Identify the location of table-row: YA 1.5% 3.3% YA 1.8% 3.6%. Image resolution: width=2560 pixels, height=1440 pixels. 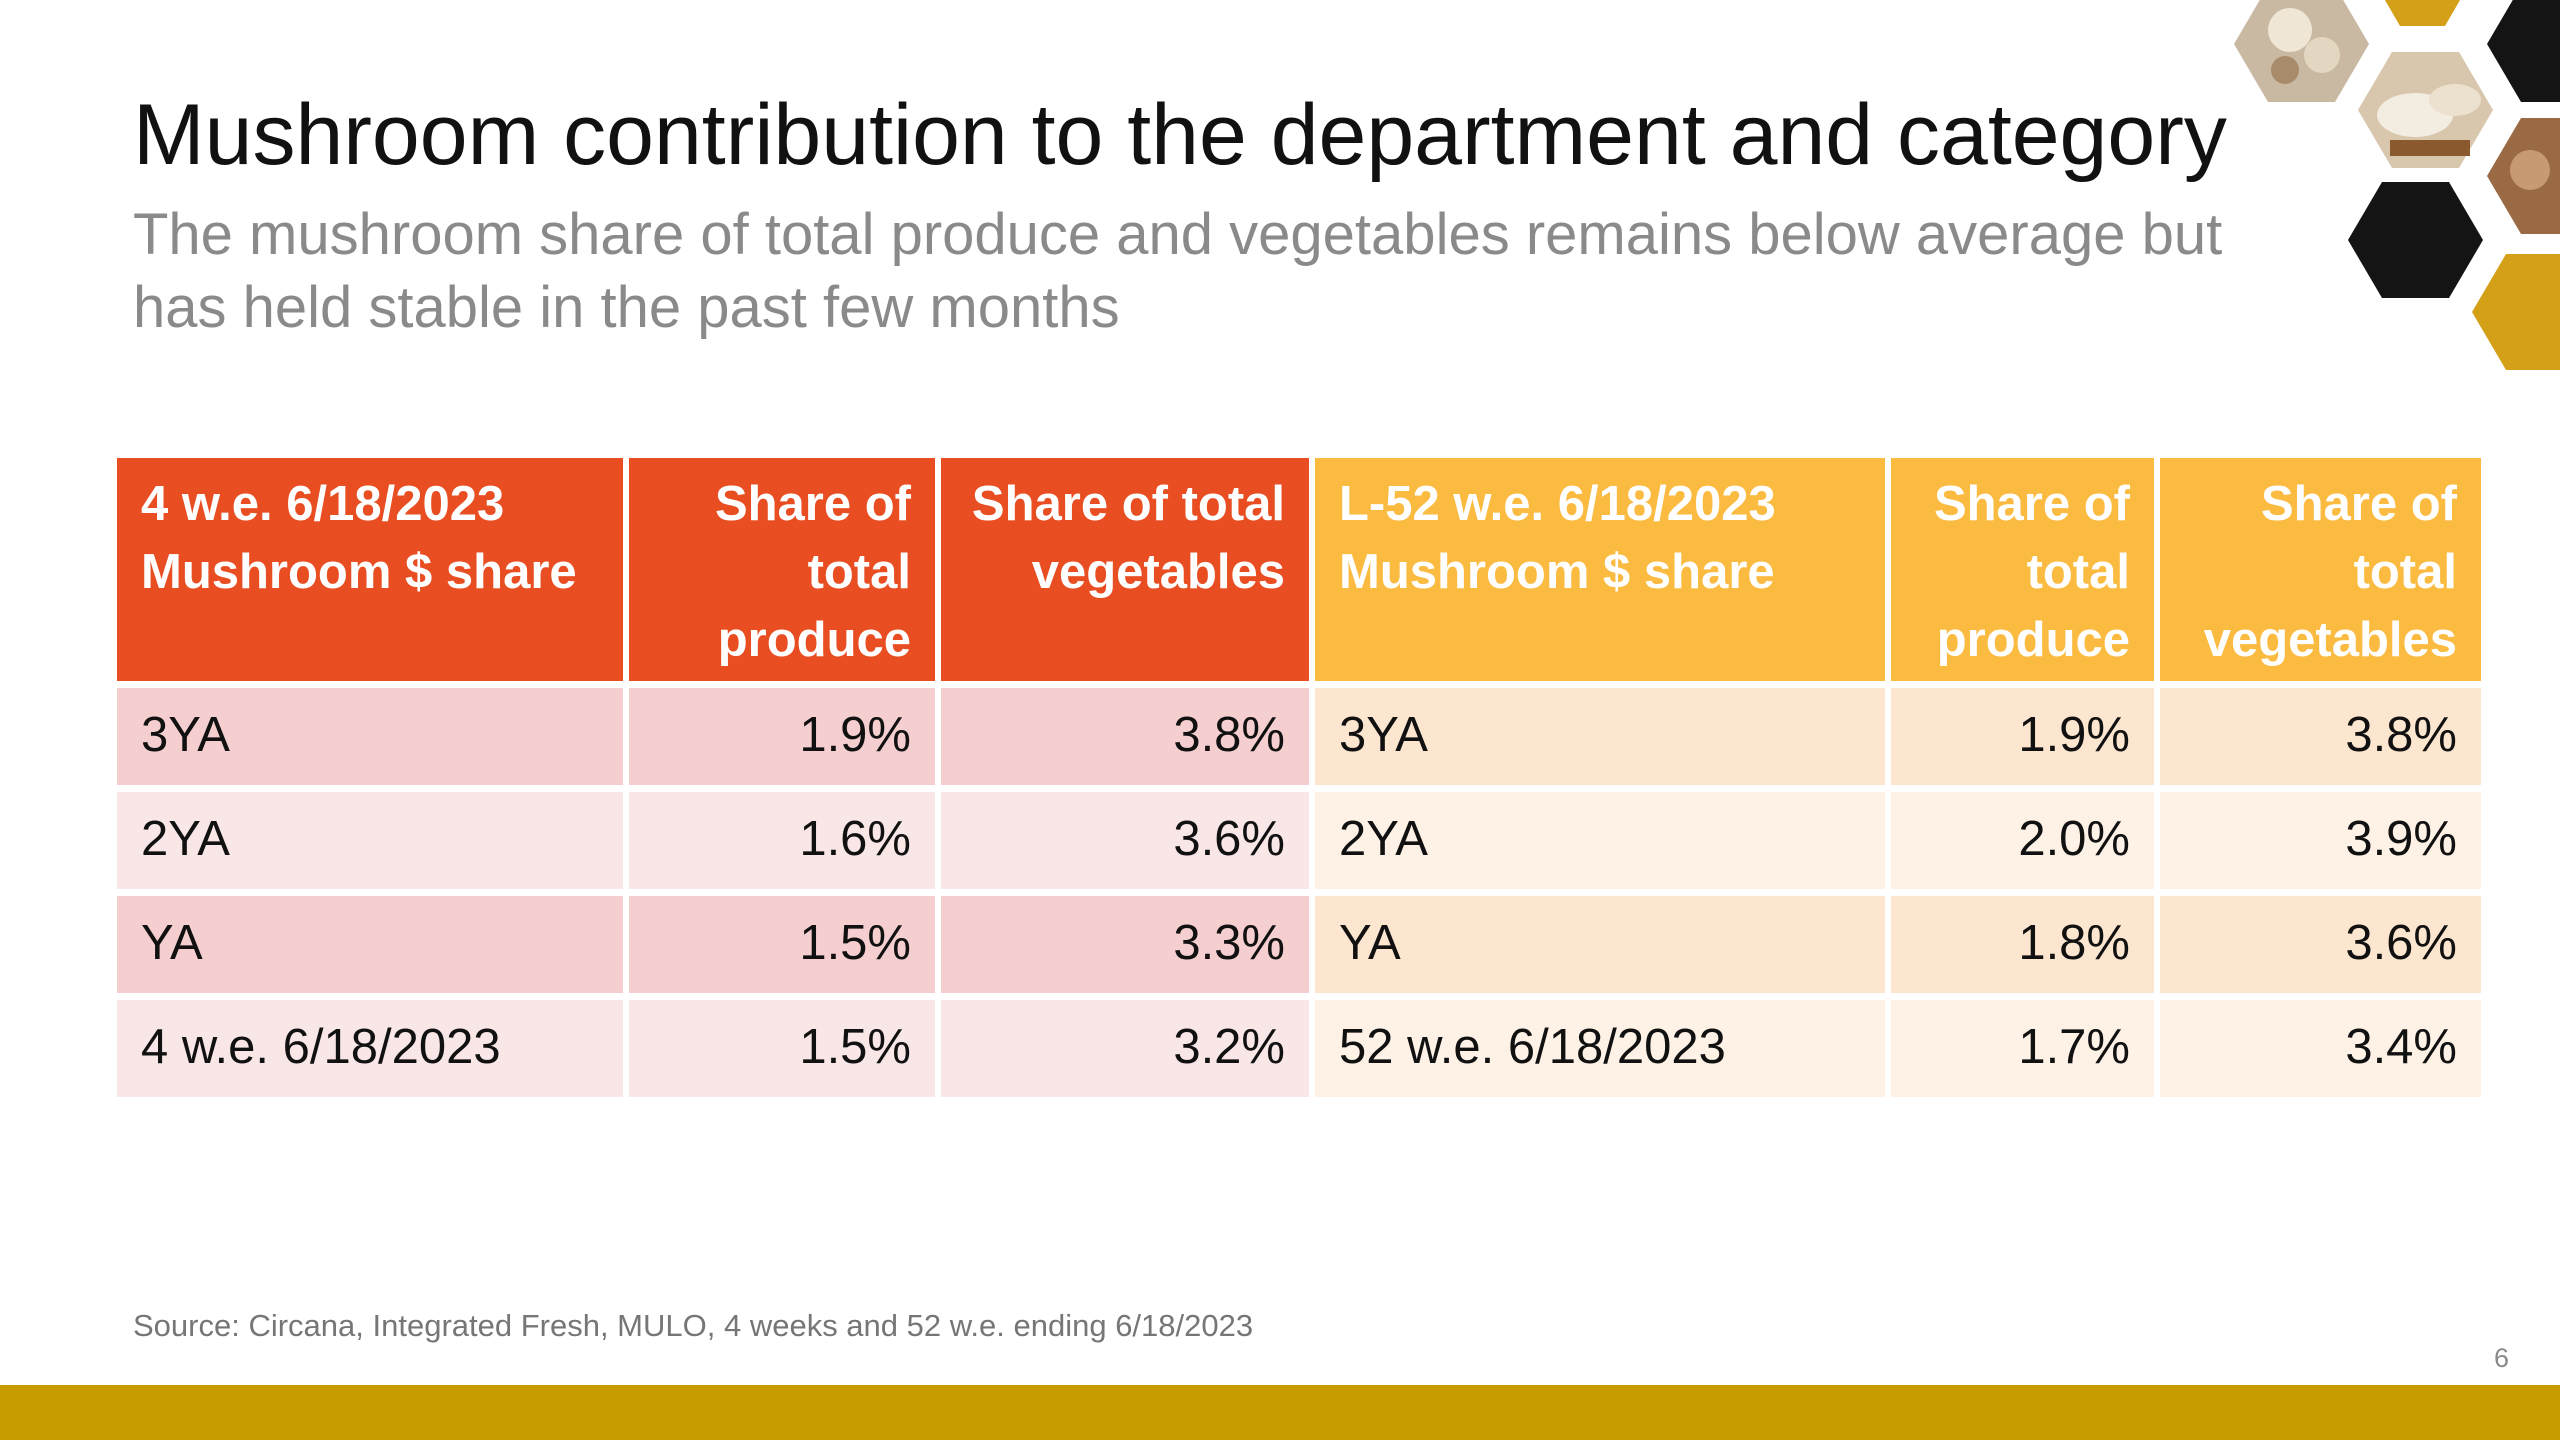
(1299, 944).